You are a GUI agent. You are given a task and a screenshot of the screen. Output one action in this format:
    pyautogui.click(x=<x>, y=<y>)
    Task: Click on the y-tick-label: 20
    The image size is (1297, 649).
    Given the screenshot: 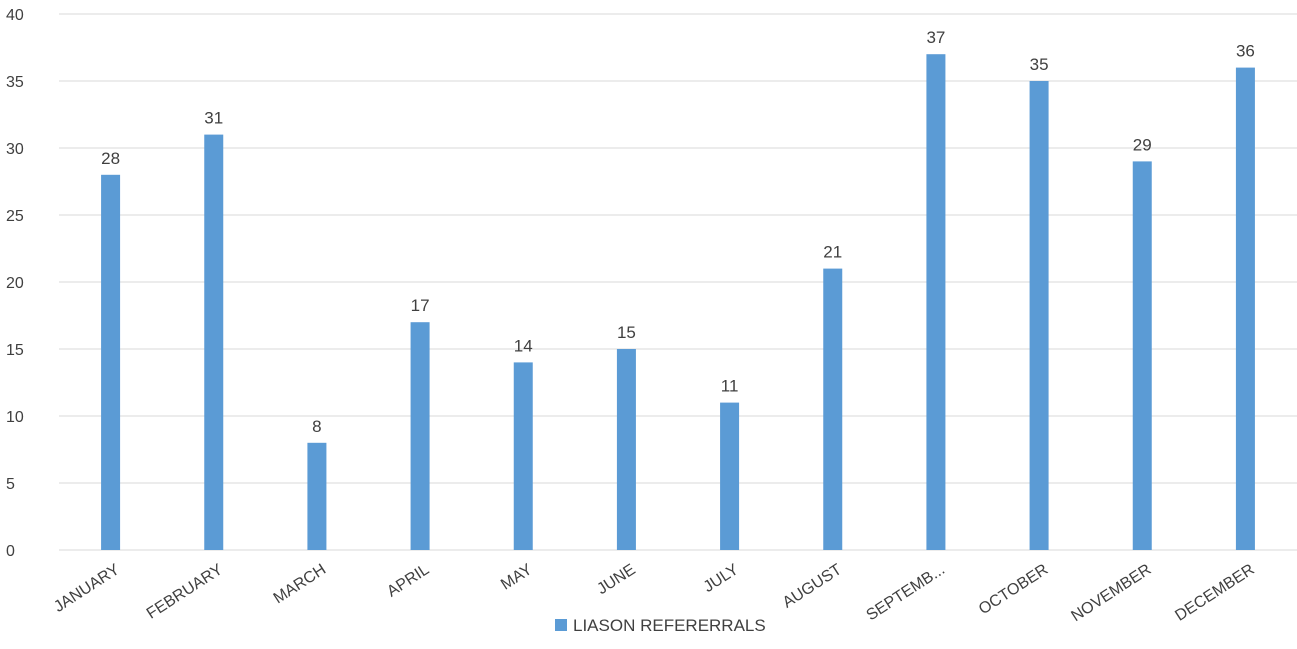 What is the action you would take?
    pyautogui.click(x=15, y=283)
    